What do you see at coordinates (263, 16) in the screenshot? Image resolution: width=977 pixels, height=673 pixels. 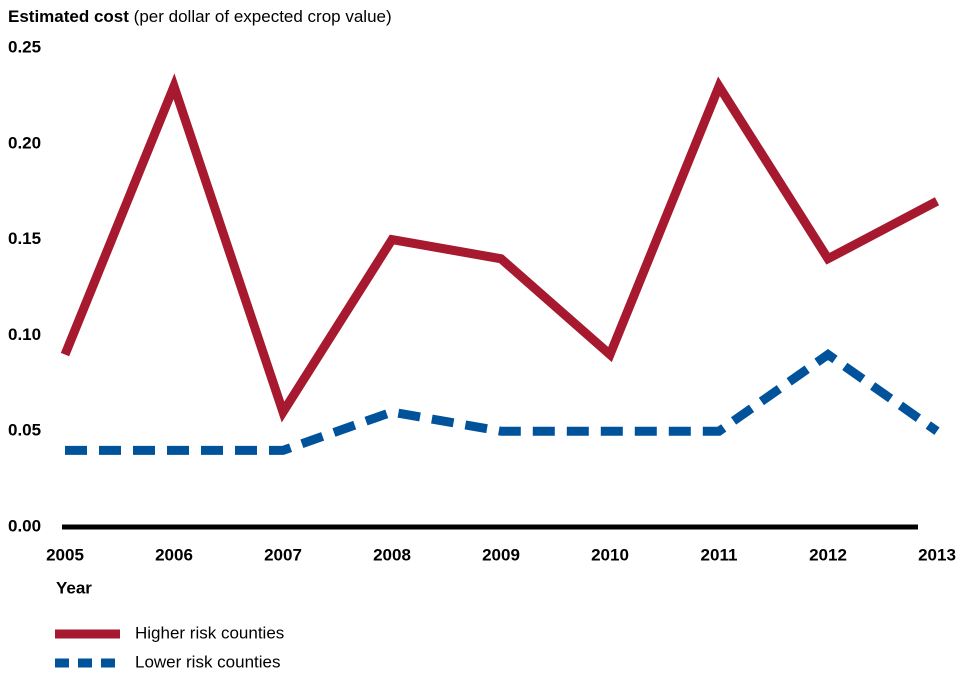 I see `chart-subtitle: (per dollar of expected crop value)` at bounding box center [263, 16].